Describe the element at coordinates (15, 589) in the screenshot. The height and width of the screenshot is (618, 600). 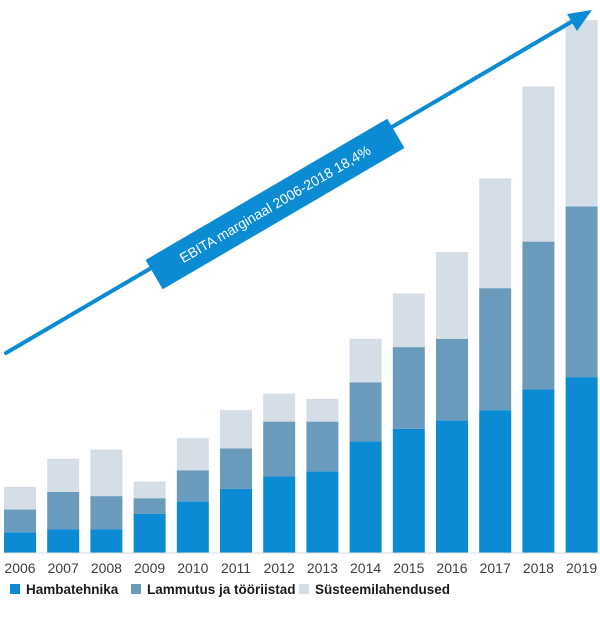
I see `legend-swatch-hambatehnika` at that location.